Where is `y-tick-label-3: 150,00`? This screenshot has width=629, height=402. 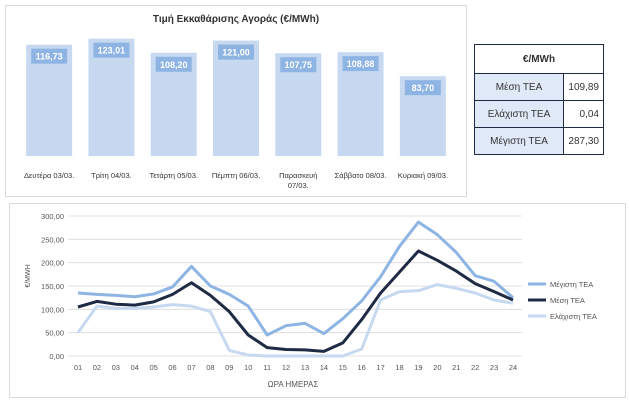 y-tick-label-3: 150,00 is located at coordinates (52, 286).